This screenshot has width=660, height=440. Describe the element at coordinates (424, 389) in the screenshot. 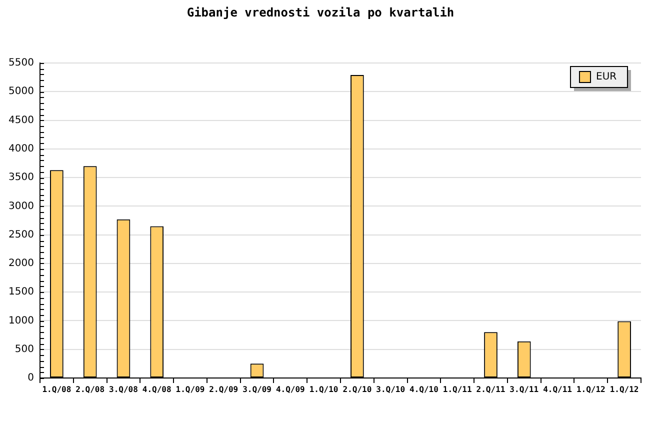

I see `x-tick-label: 4.Q/10` at that location.